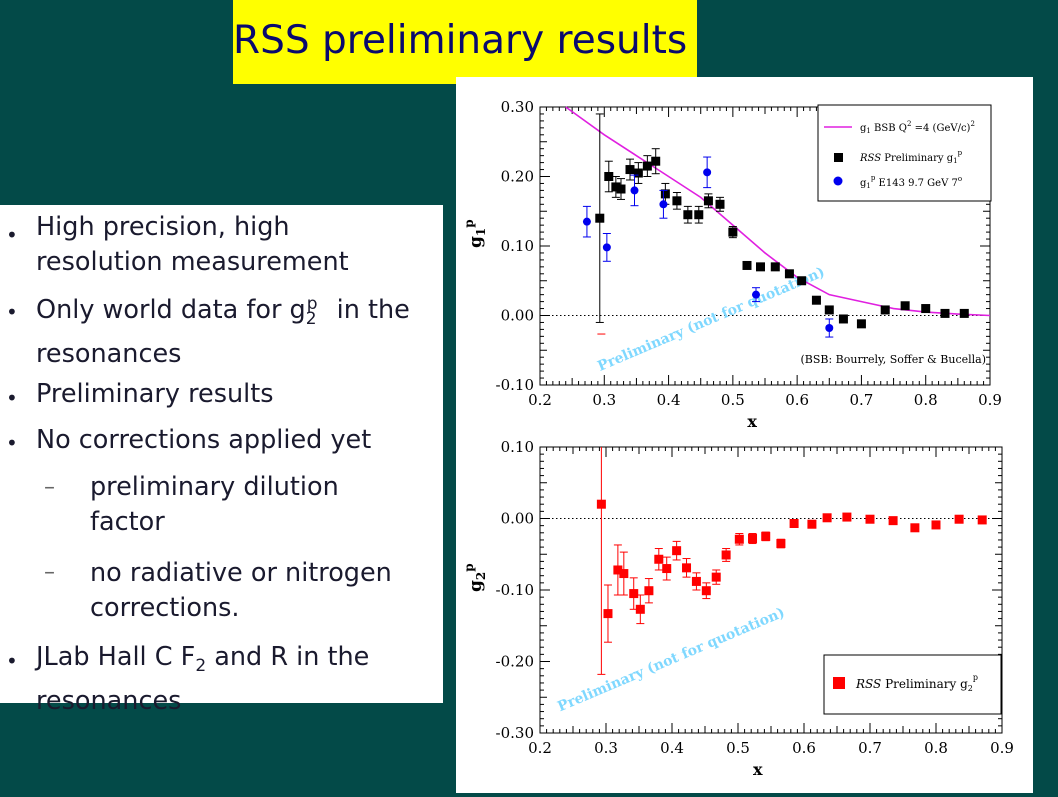  Describe the element at coordinates (171, 310) in the screenshot. I see `bullet-2-text: Only world data for g` at that location.